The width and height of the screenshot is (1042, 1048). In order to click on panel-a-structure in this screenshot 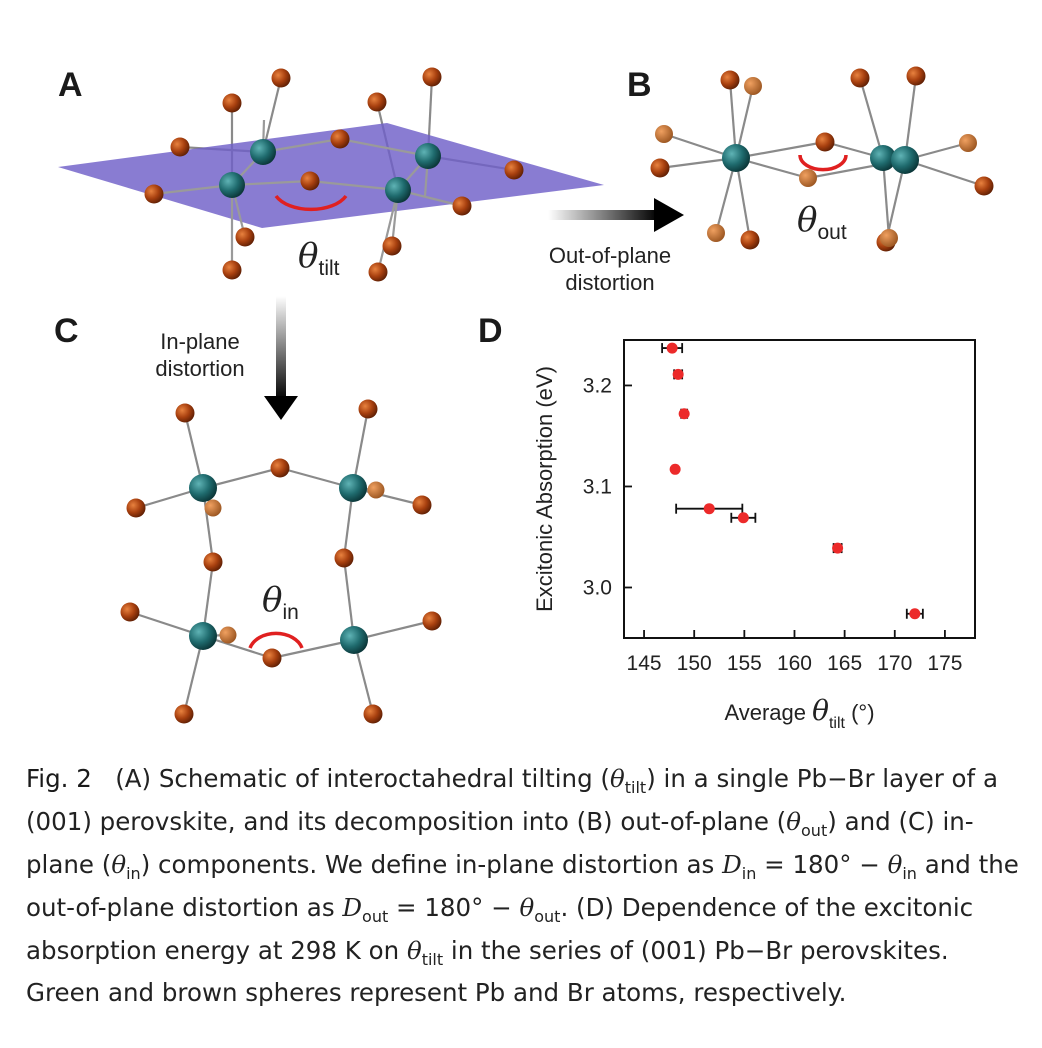, I will do `click(331, 174)`.